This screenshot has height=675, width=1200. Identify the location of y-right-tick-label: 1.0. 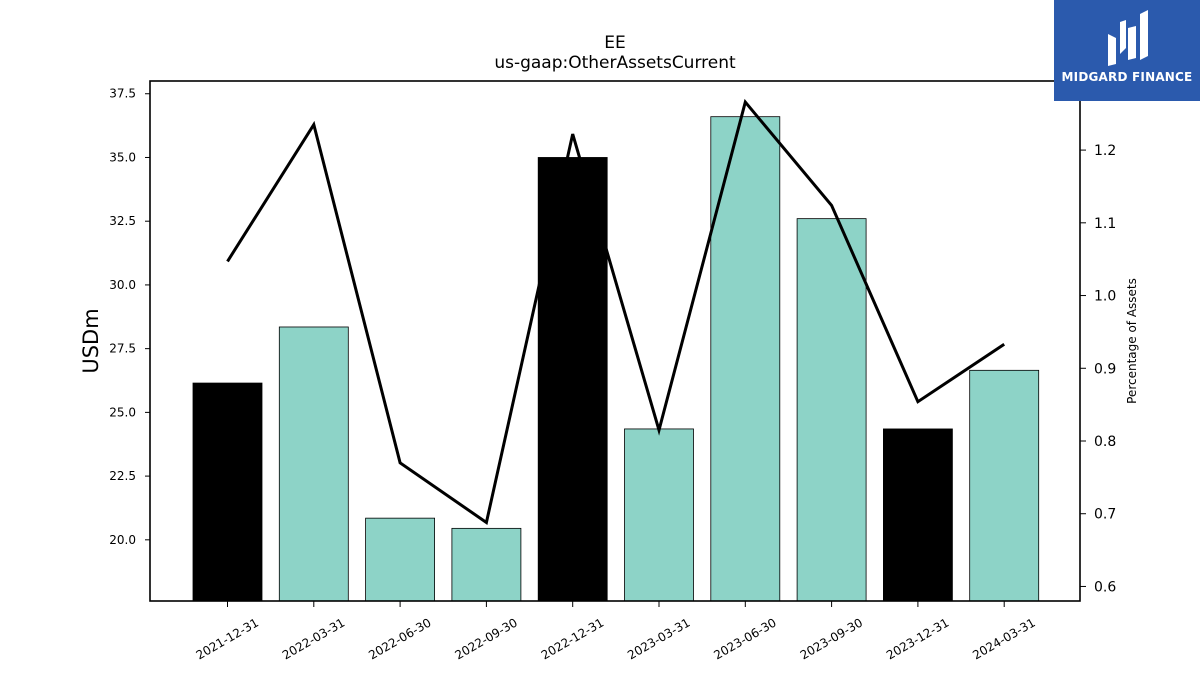
(1105, 297).